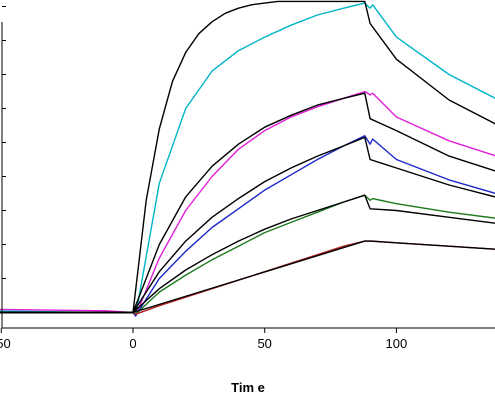 The width and height of the screenshot is (495, 400). I want to click on x-tick-label-1: -50, so click(5, 343).